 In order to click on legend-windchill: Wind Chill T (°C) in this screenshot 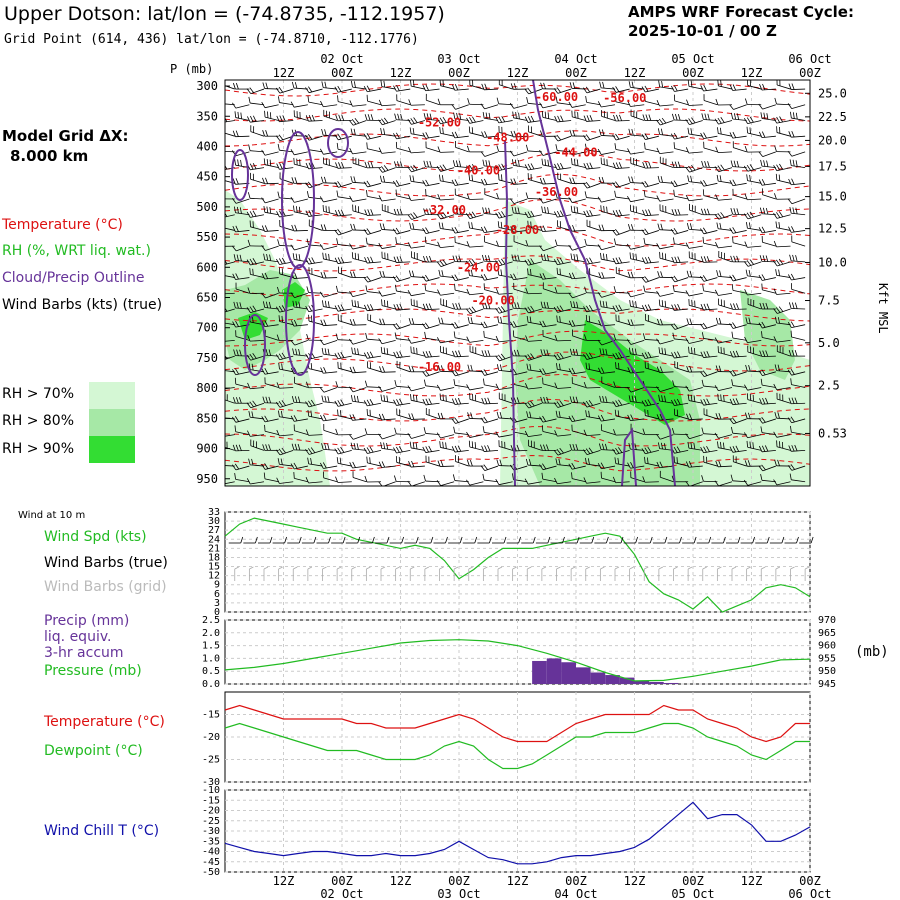, I will do `click(102, 831)`.